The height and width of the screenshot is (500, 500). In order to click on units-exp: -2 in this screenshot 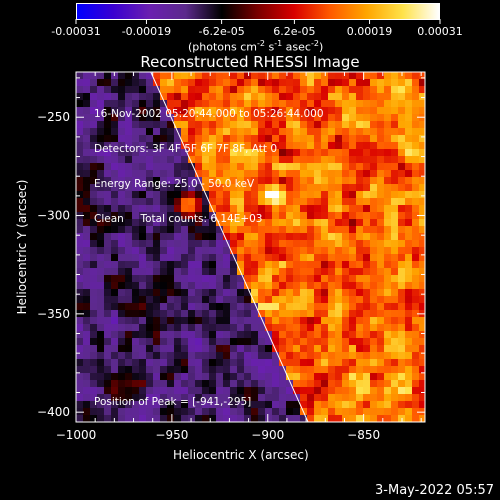, I will do `click(260, 43)`.